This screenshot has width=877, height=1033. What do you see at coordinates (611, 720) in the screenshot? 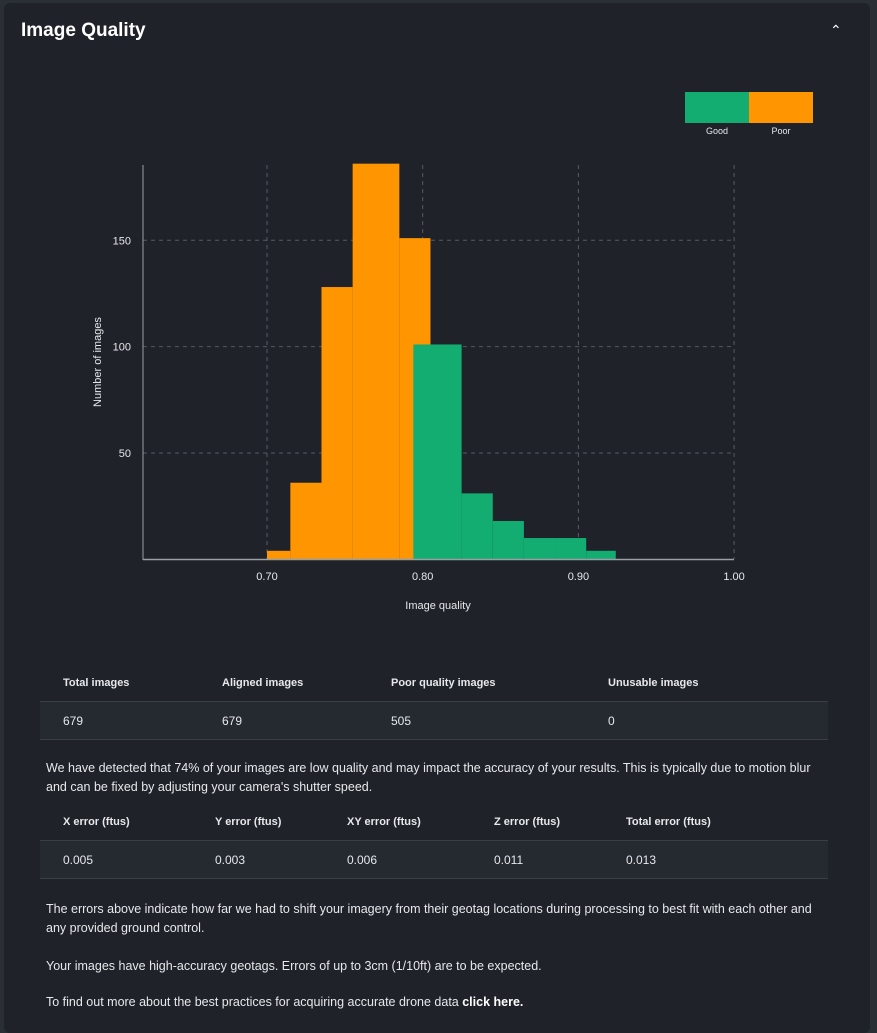
I see `unusable-images-value: 0` at bounding box center [611, 720].